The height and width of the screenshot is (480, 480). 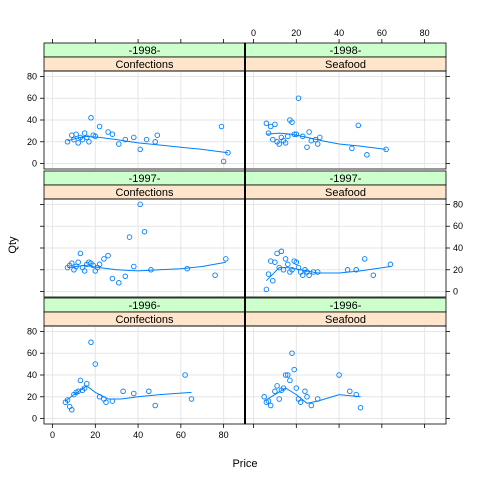 I want to click on strip-year-label: -1998-, so click(x=346, y=51).